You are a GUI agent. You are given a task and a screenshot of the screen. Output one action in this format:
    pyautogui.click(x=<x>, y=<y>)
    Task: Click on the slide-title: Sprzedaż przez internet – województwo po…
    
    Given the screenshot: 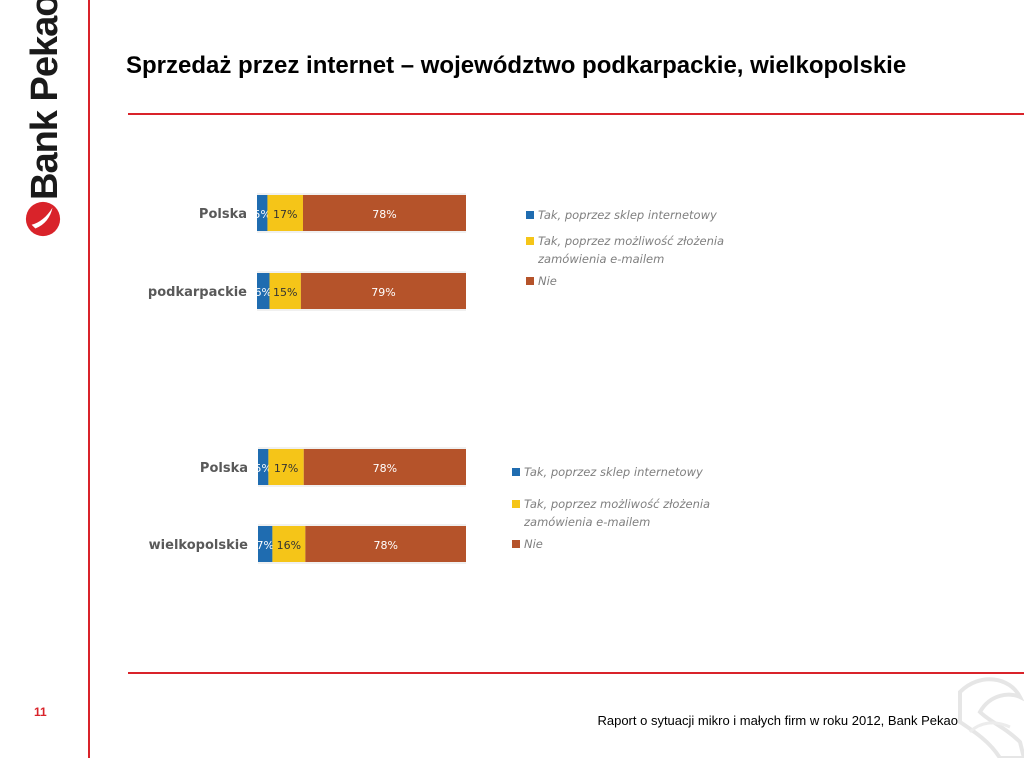 What is the action you would take?
    pyautogui.click(x=516, y=65)
    